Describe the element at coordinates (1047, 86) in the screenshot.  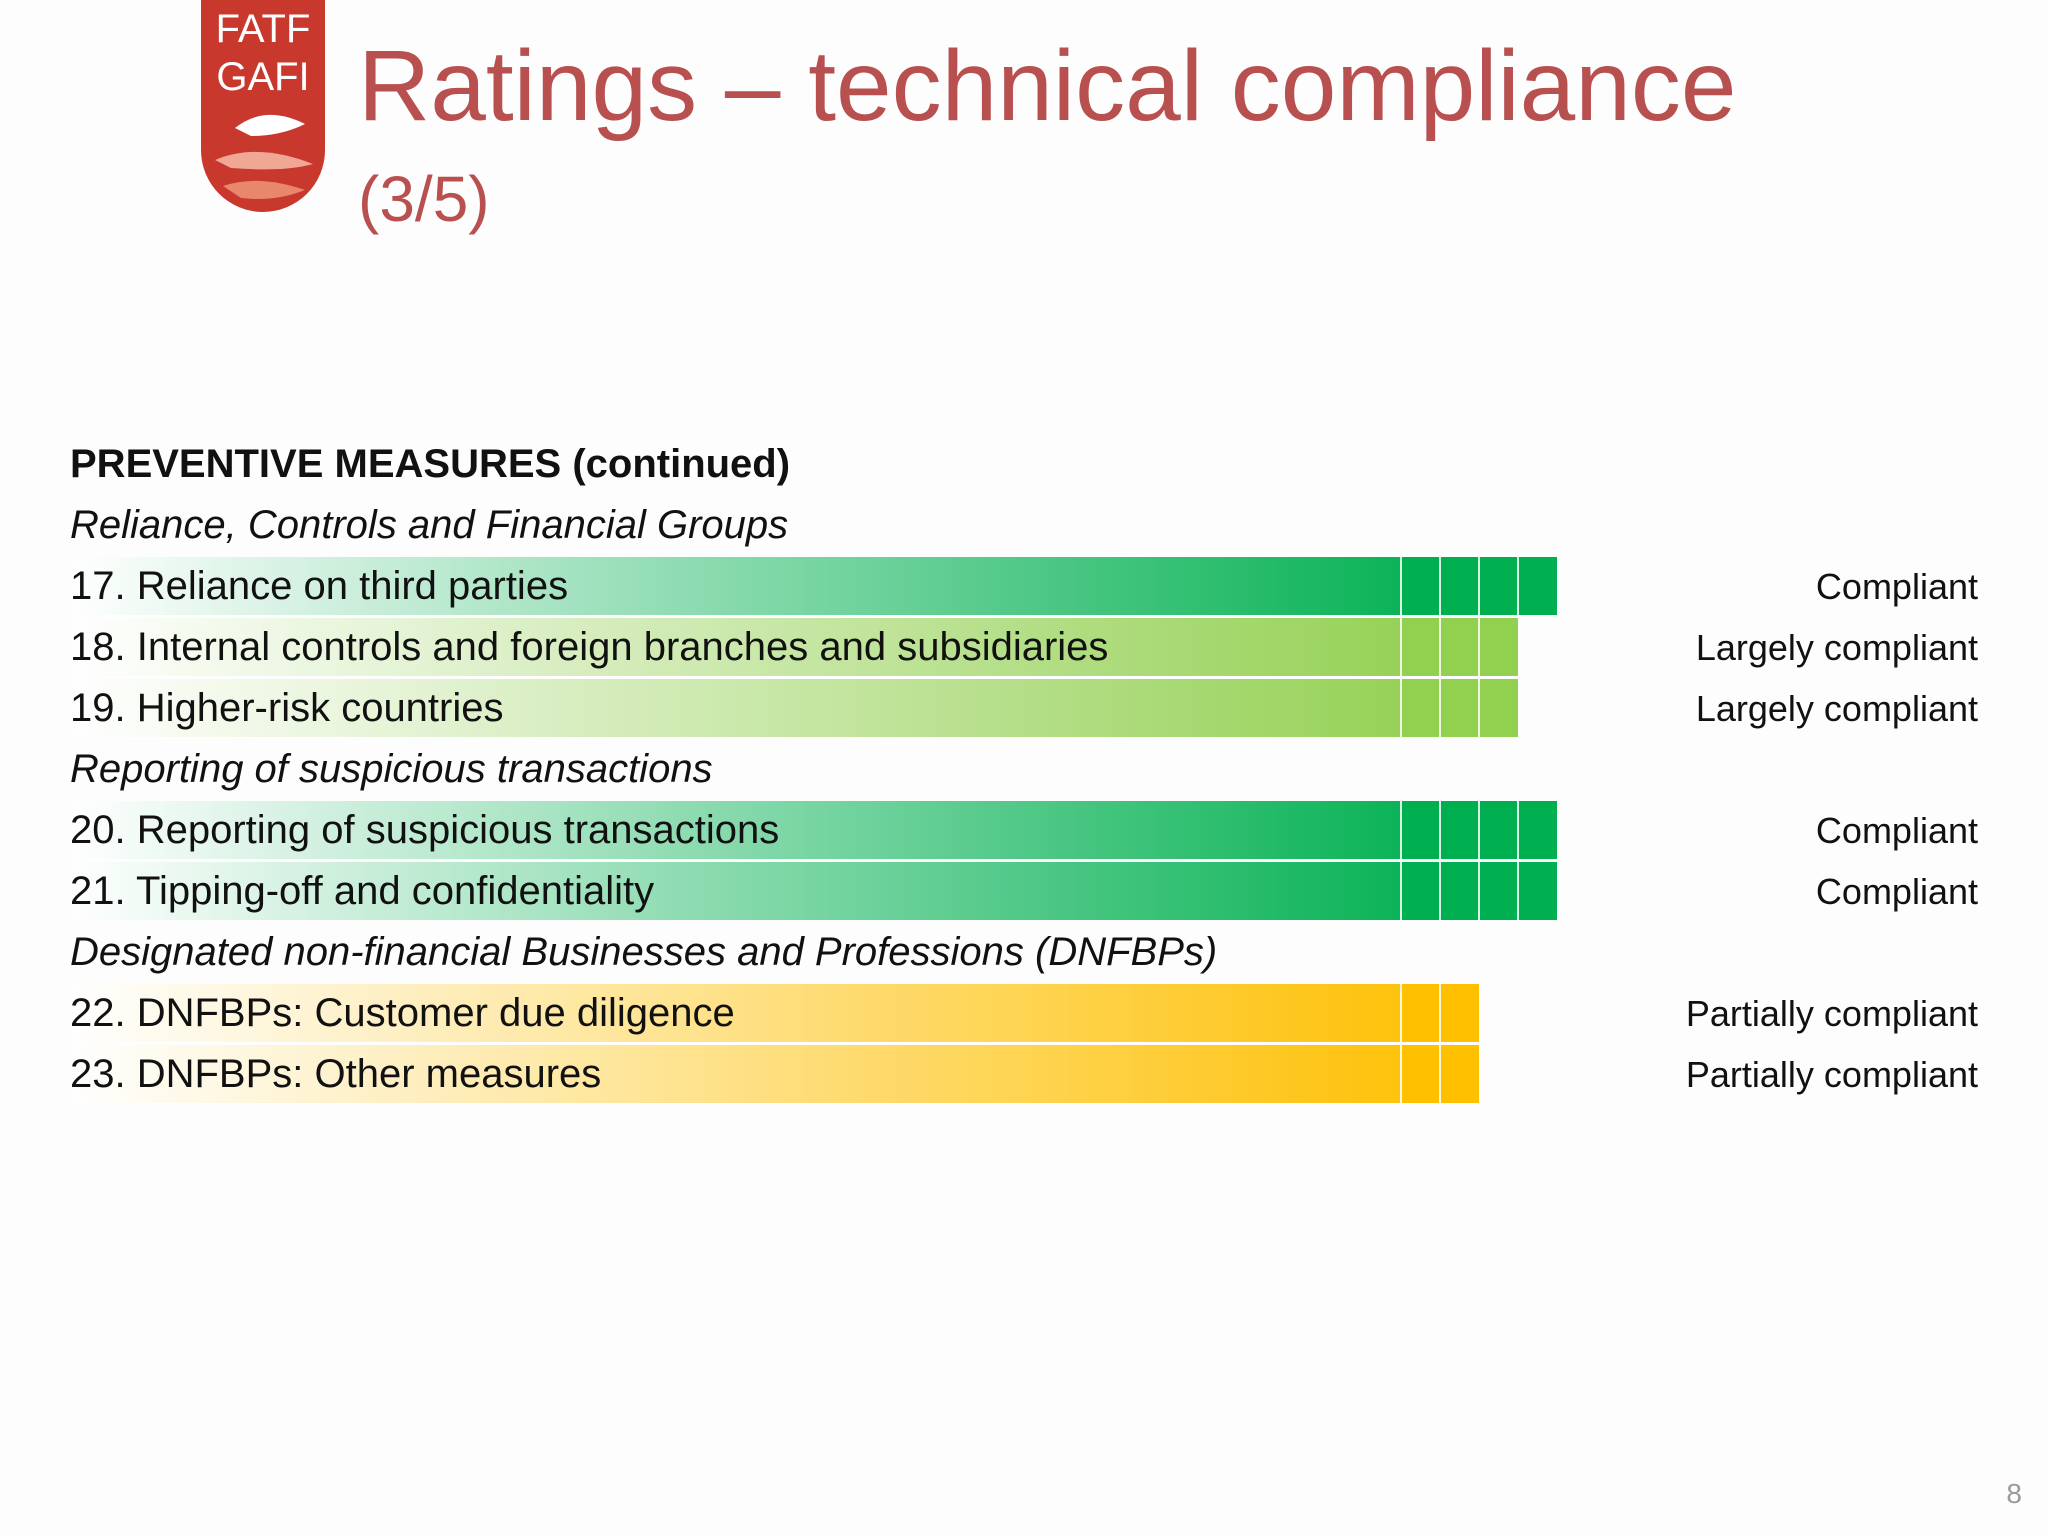
I see `page-title: Ratings – technical compliance` at that location.